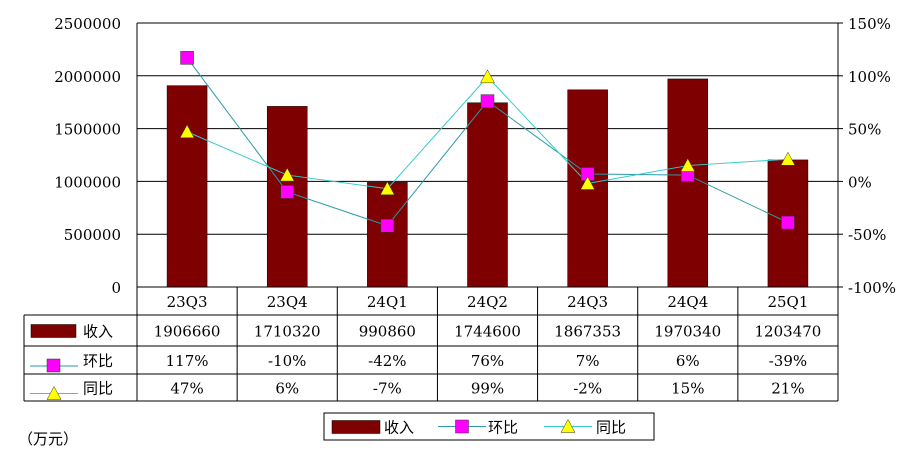  Describe the element at coordinates (487, 361) in the screenshot. I see `table-cell: 76%` at that location.